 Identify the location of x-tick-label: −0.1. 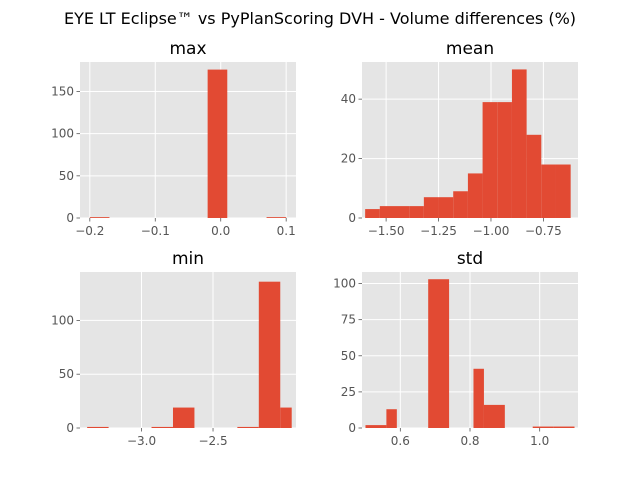
(155, 231).